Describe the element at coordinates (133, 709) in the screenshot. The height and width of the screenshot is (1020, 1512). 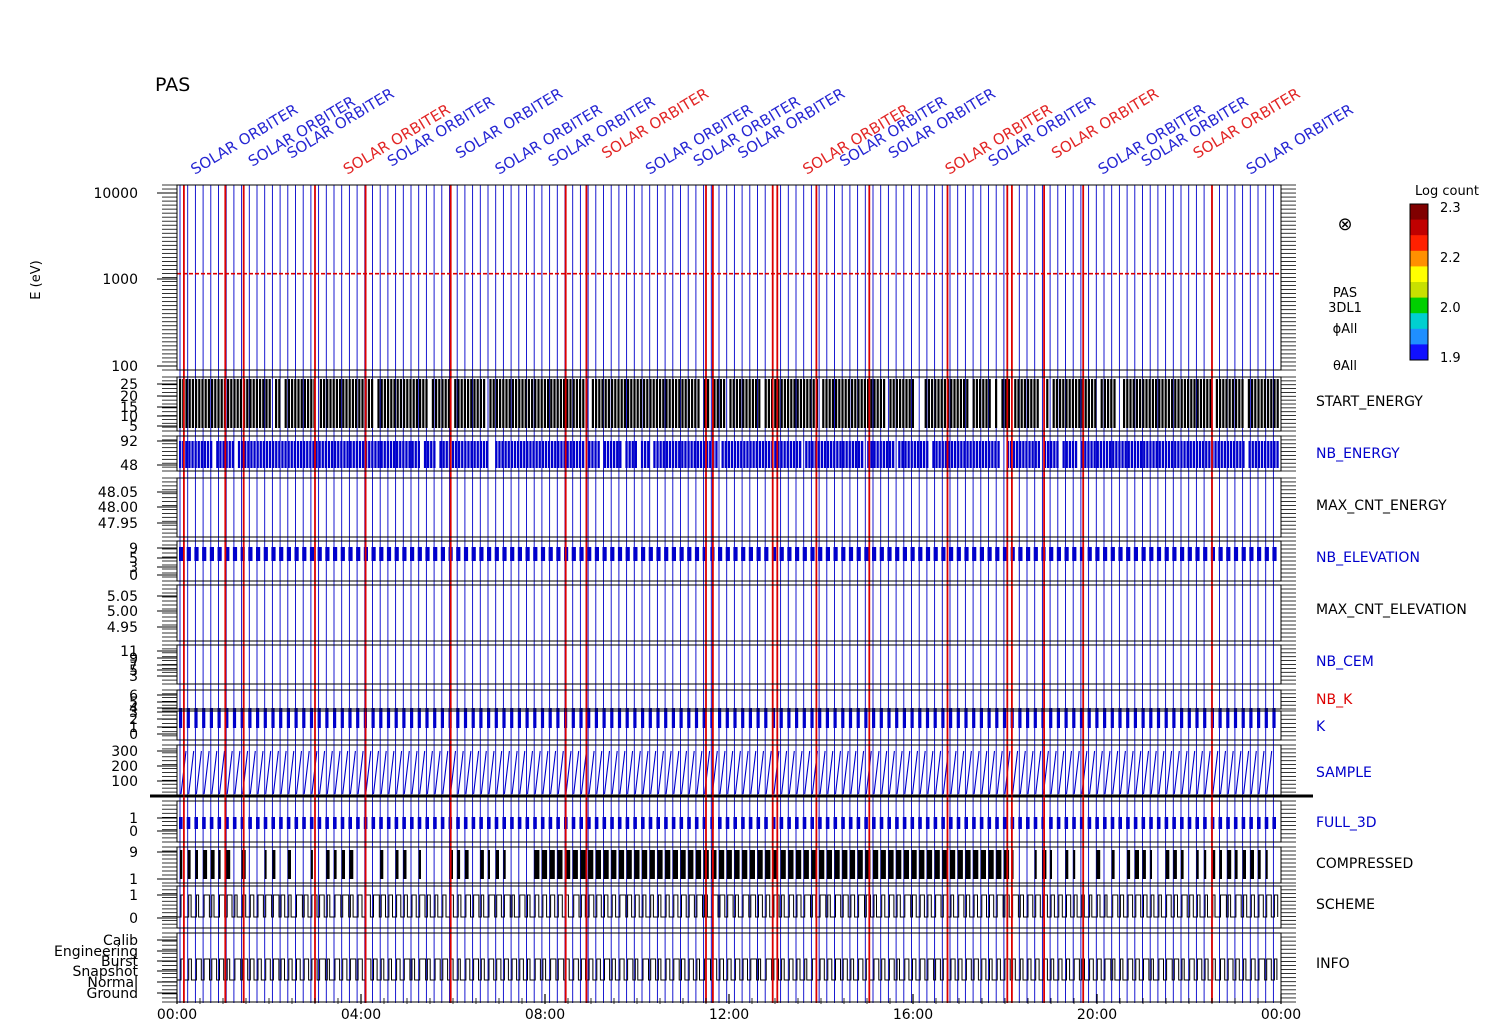
I see `y-tick-label: 4` at that location.